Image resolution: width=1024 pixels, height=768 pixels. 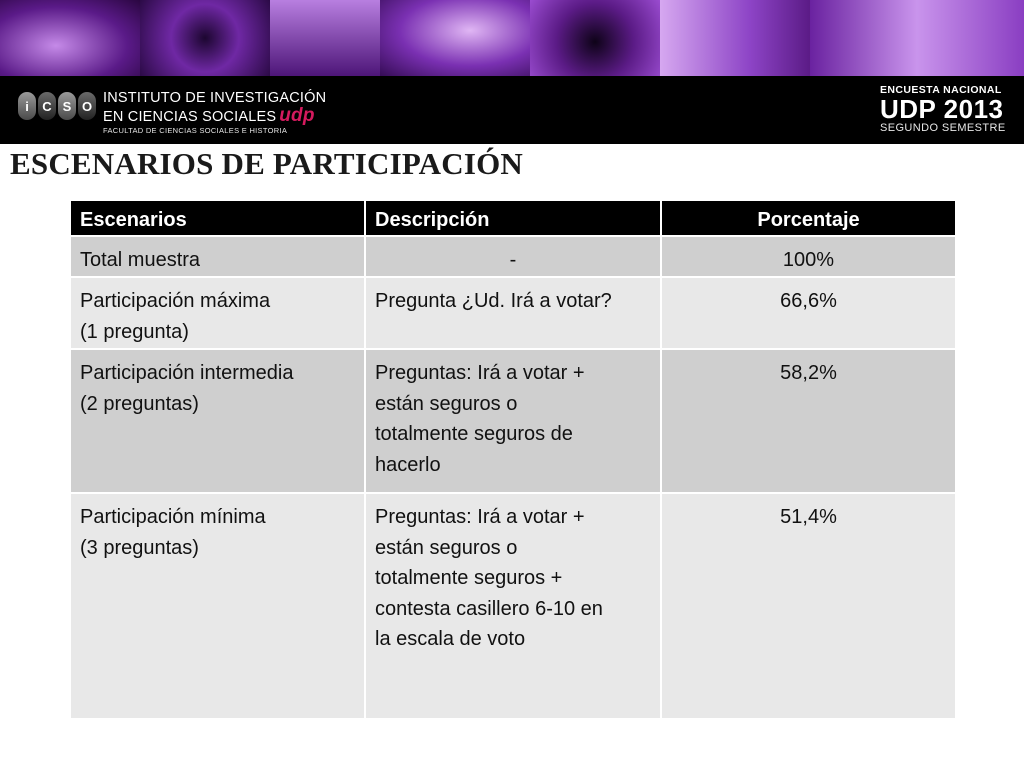 I want to click on icso-logo: i C S O, so click(x=57, y=106).